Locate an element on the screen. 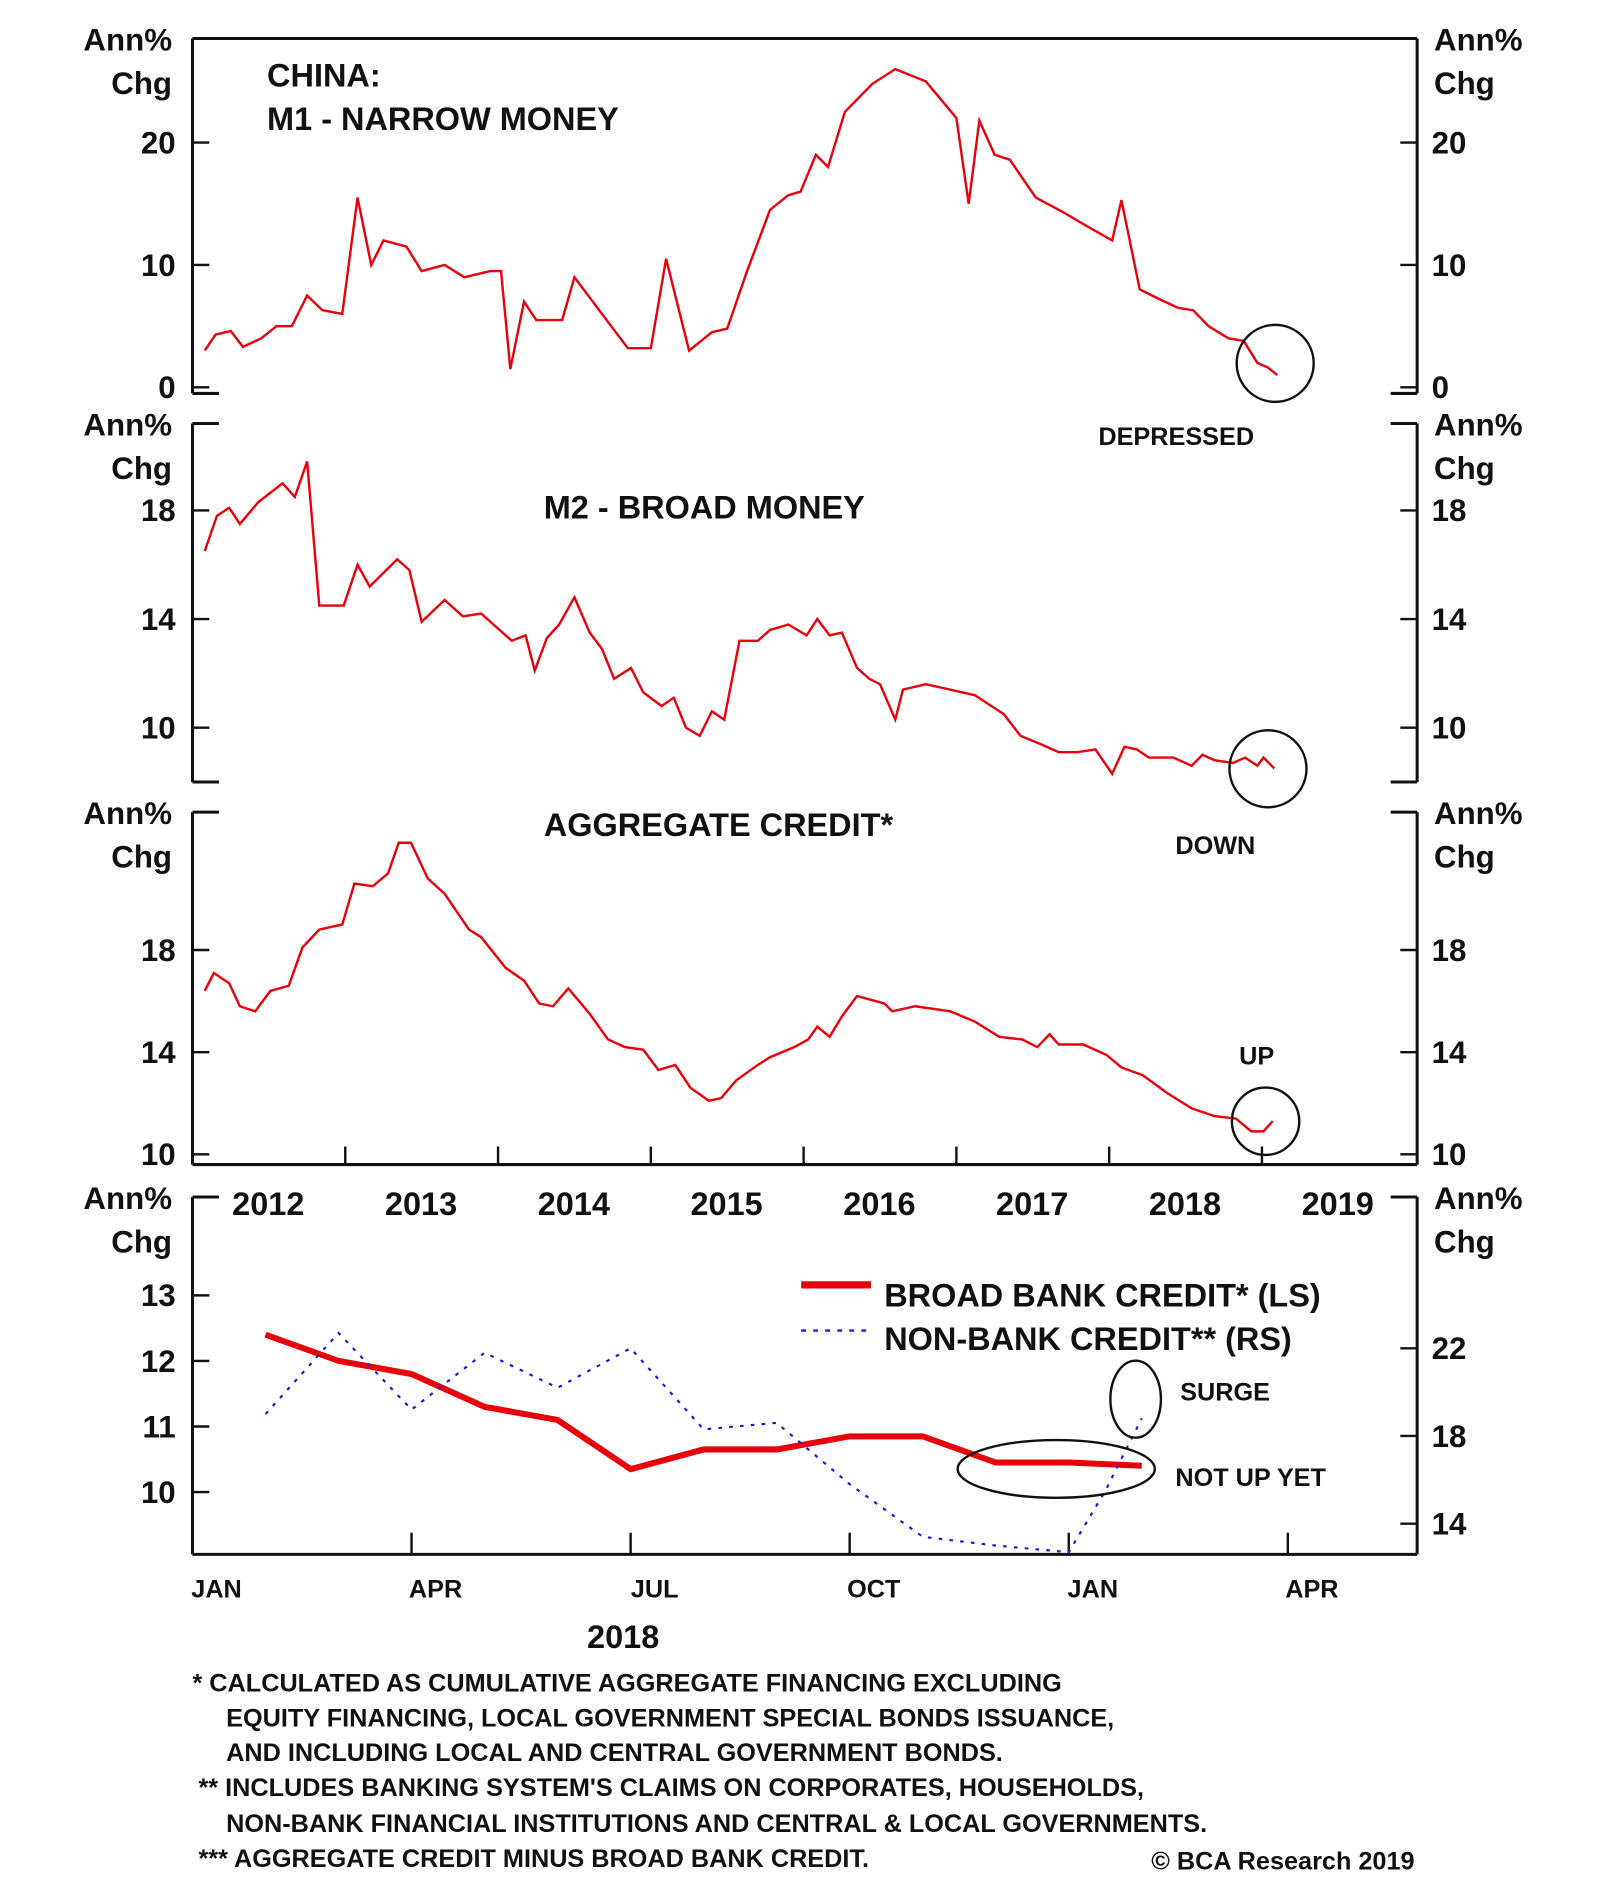 Image resolution: width=1600 pixels, height=1878 pixels. y-tick-label-right: 22 is located at coordinates (1449, 1348).